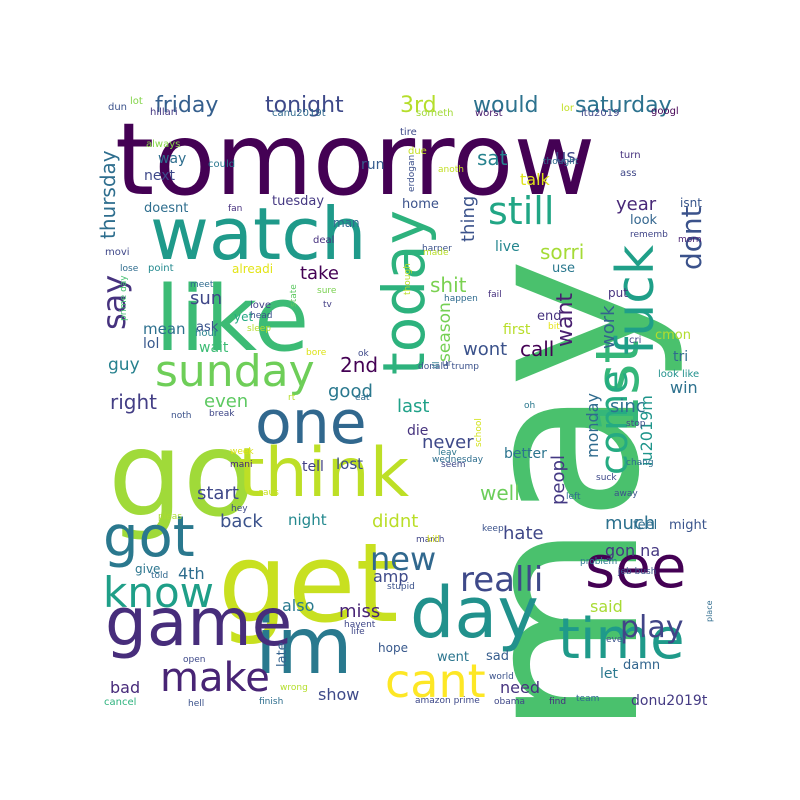  Describe the element at coordinates (635, 340) in the screenshot. I see `word-cri: cri` at that location.